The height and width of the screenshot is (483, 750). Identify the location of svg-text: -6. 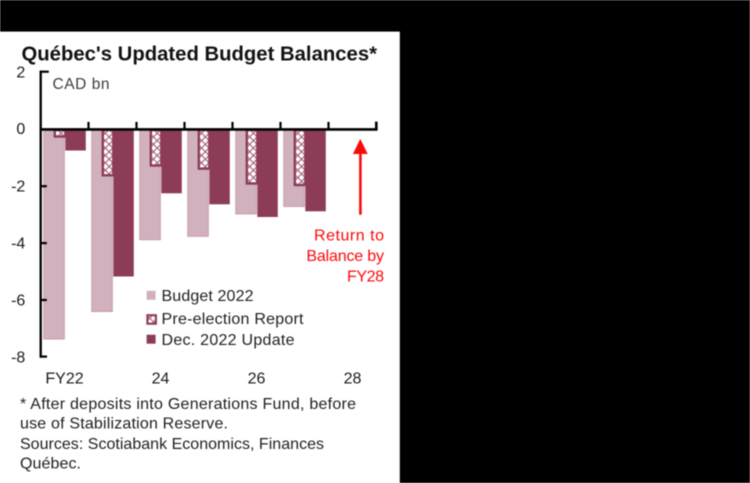
(18, 301).